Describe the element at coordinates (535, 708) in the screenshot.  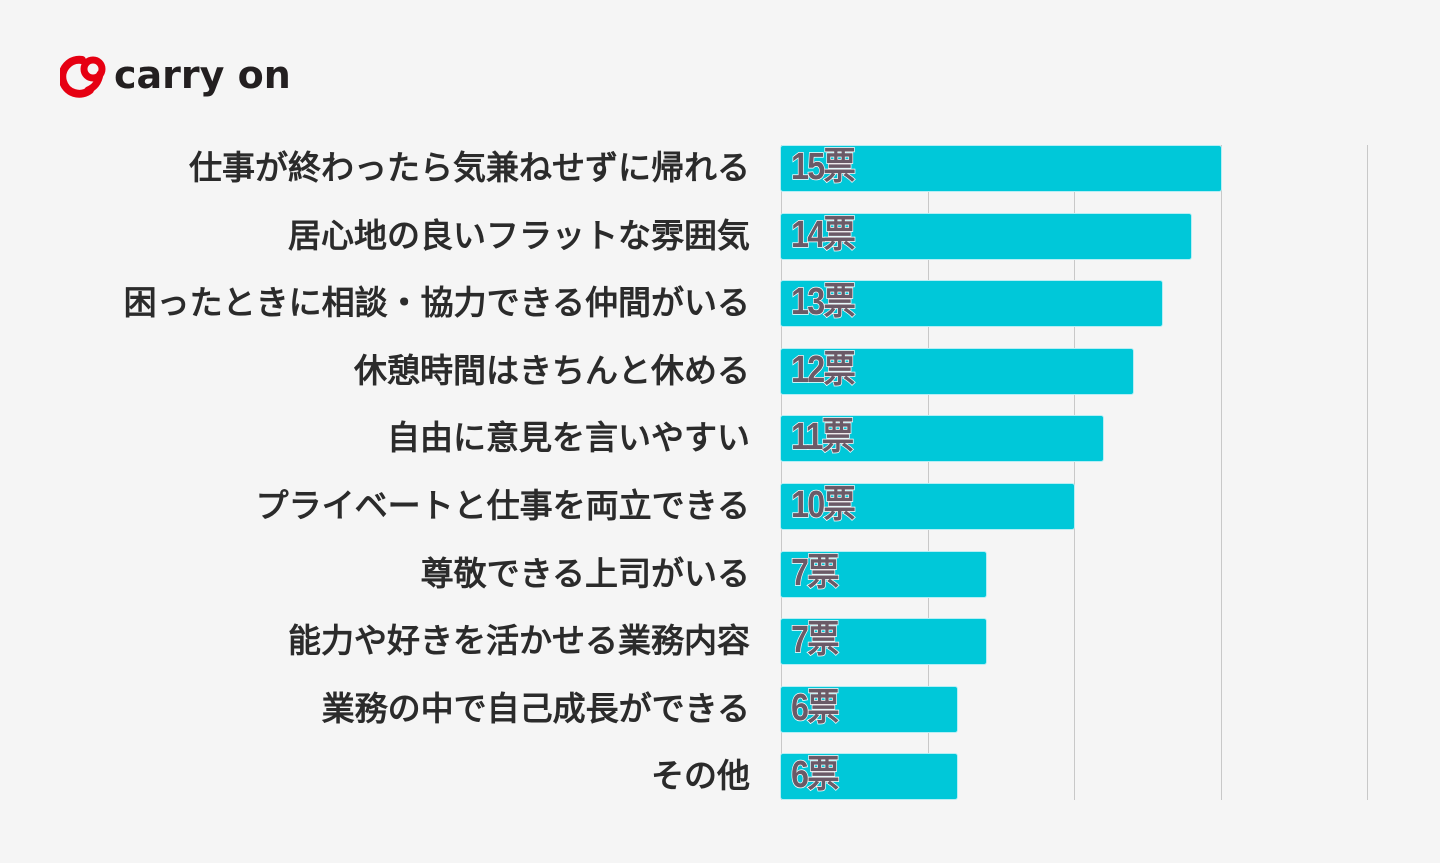
I see `category-label: 業務の中で自己成長ができる` at that location.